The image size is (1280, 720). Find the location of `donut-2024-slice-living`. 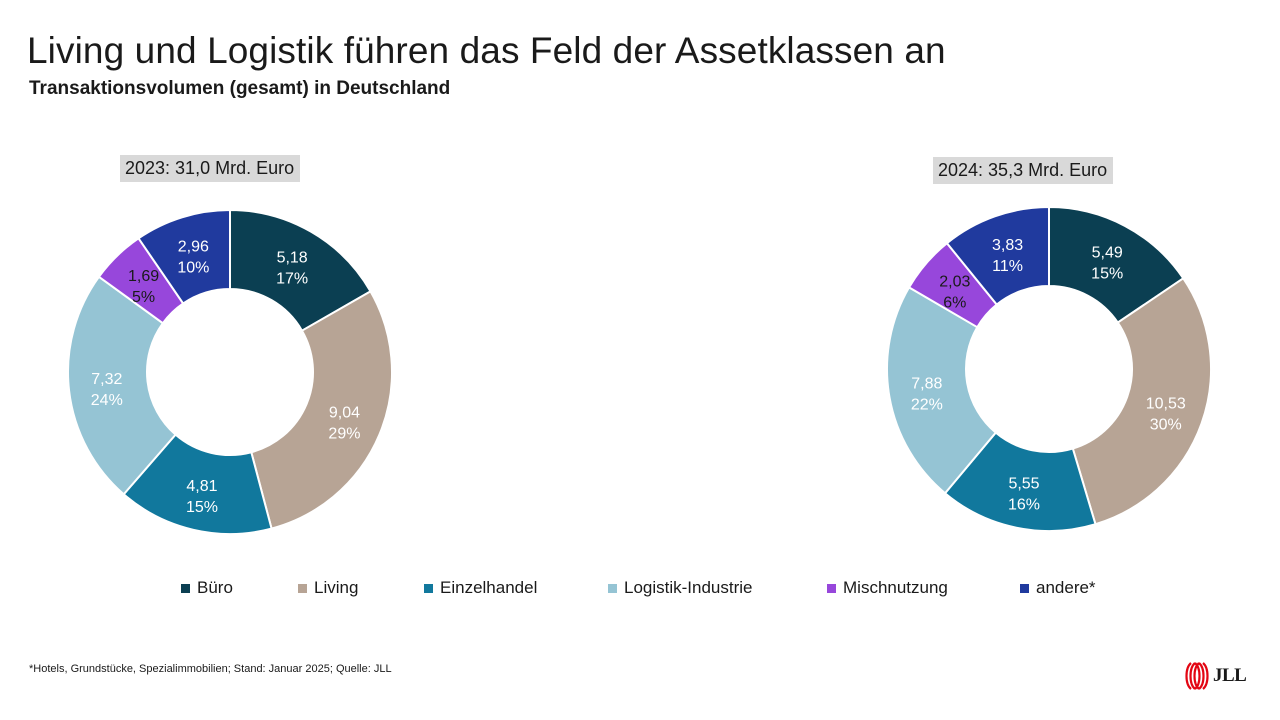

donut-2024-slice-living is located at coordinates (1141, 401).